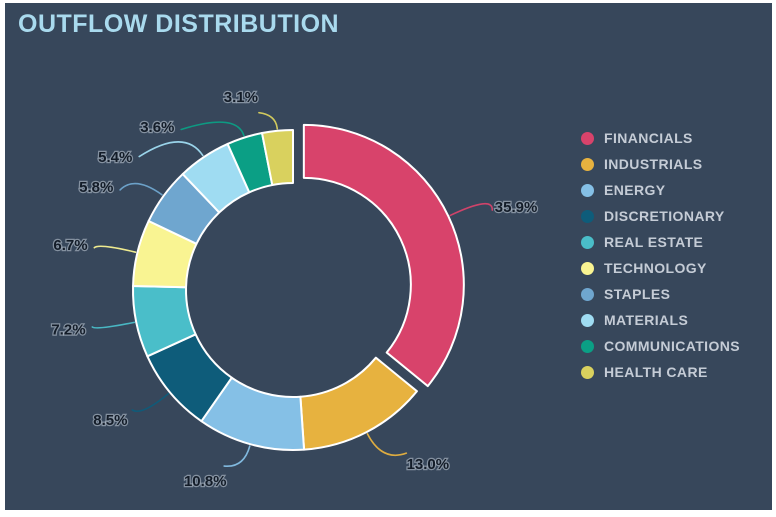 Image resolution: width=776 pixels, height=517 pixels. I want to click on legend-item-staples: STAPLES, so click(660, 294).